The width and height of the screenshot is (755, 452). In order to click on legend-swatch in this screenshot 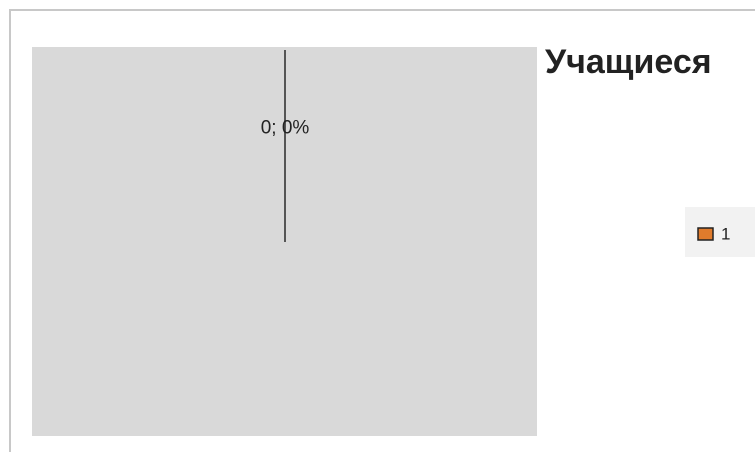, I will do `click(705, 234)`.